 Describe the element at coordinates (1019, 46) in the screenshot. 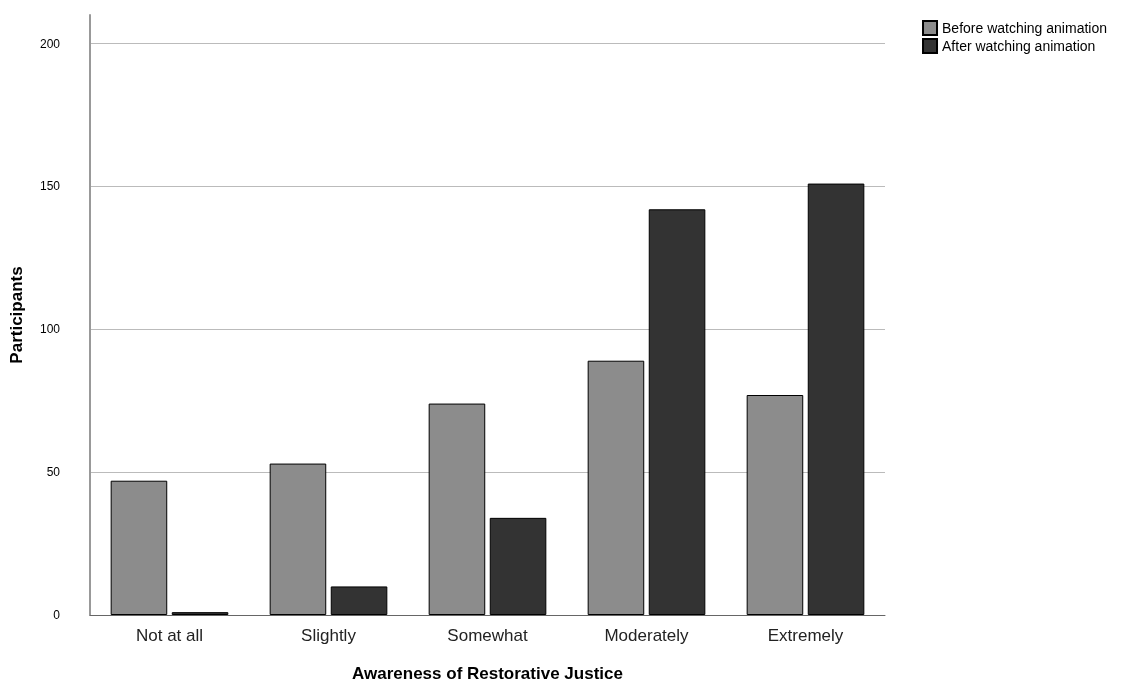

I see `legend-label: After watching animation` at that location.